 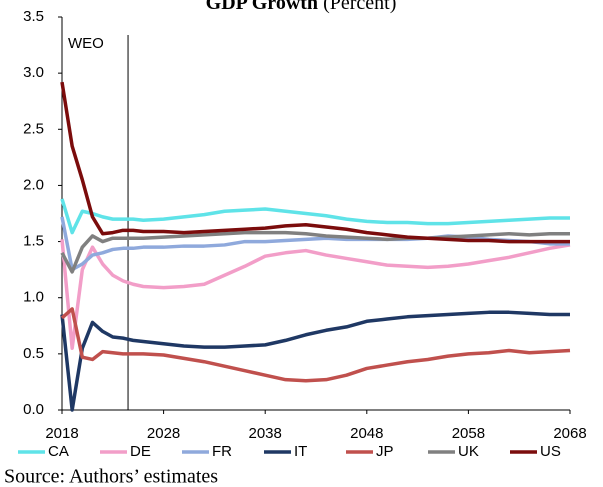 I want to click on x-tick-label: 2028, so click(x=163, y=433).